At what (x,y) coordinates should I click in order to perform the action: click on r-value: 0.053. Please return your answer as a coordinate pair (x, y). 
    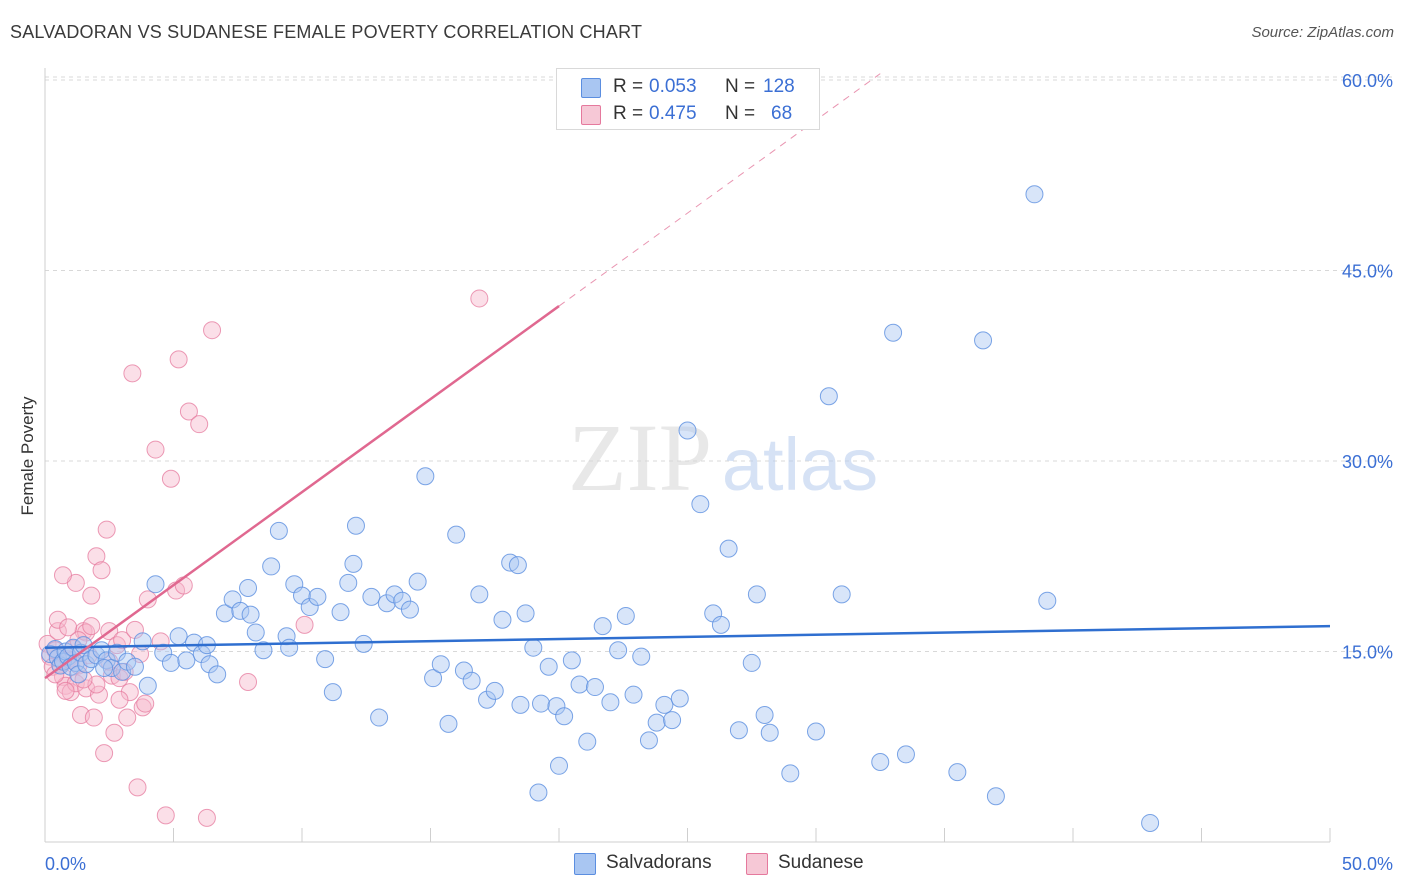
    Looking at the image, I should click on (673, 86).